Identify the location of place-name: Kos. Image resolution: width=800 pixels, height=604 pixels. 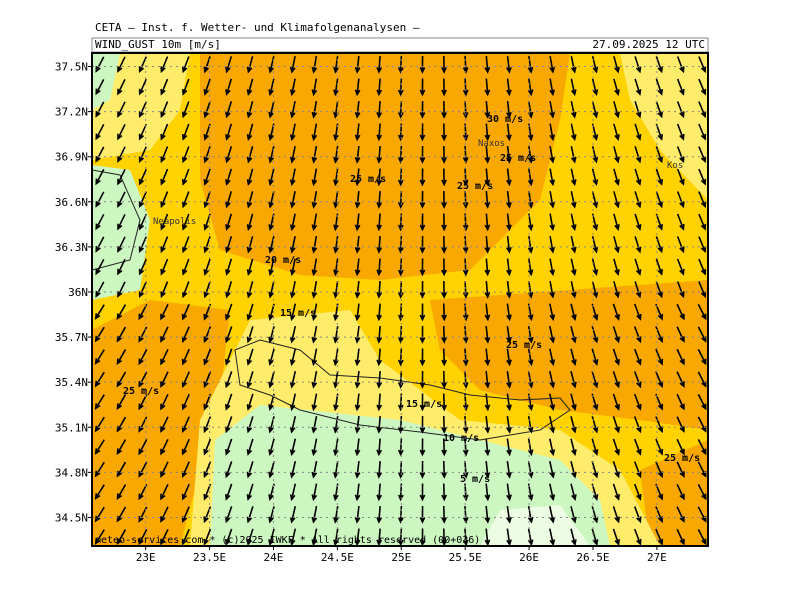
(675, 166).